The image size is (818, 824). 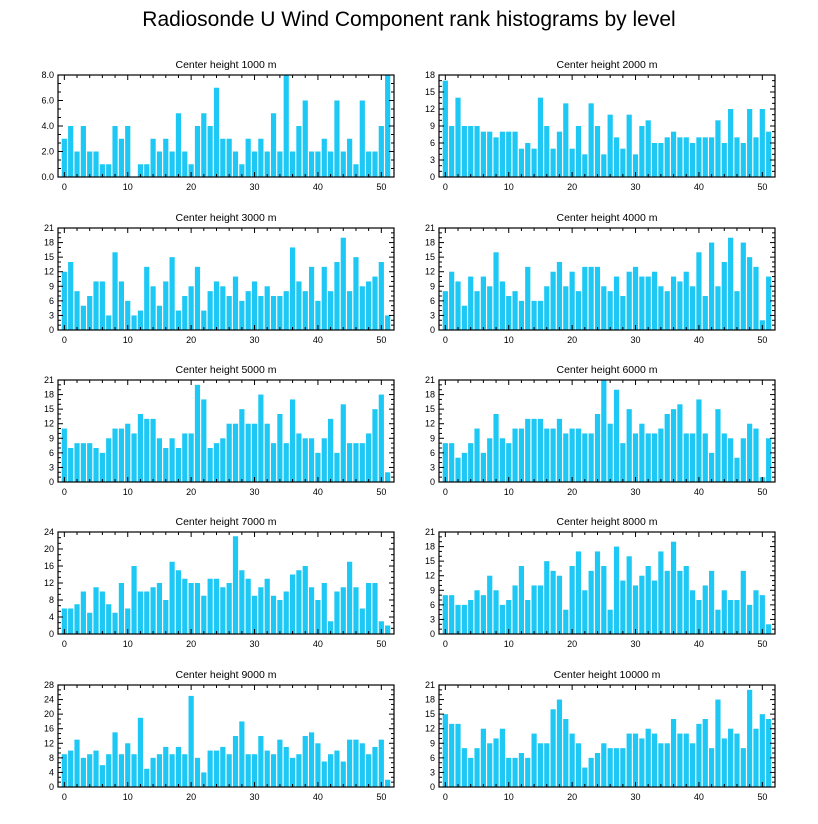 I want to click on x-tick-label: 50, so click(x=381, y=492).